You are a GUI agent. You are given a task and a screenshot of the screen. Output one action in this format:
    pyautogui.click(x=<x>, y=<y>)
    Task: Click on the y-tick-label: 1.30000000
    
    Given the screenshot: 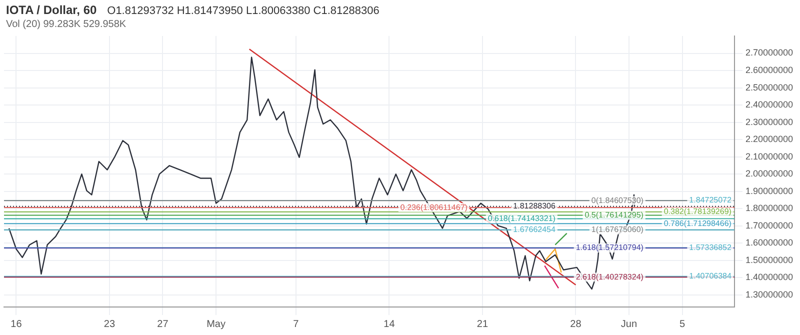 What is the action you would take?
    pyautogui.click(x=769, y=294)
    